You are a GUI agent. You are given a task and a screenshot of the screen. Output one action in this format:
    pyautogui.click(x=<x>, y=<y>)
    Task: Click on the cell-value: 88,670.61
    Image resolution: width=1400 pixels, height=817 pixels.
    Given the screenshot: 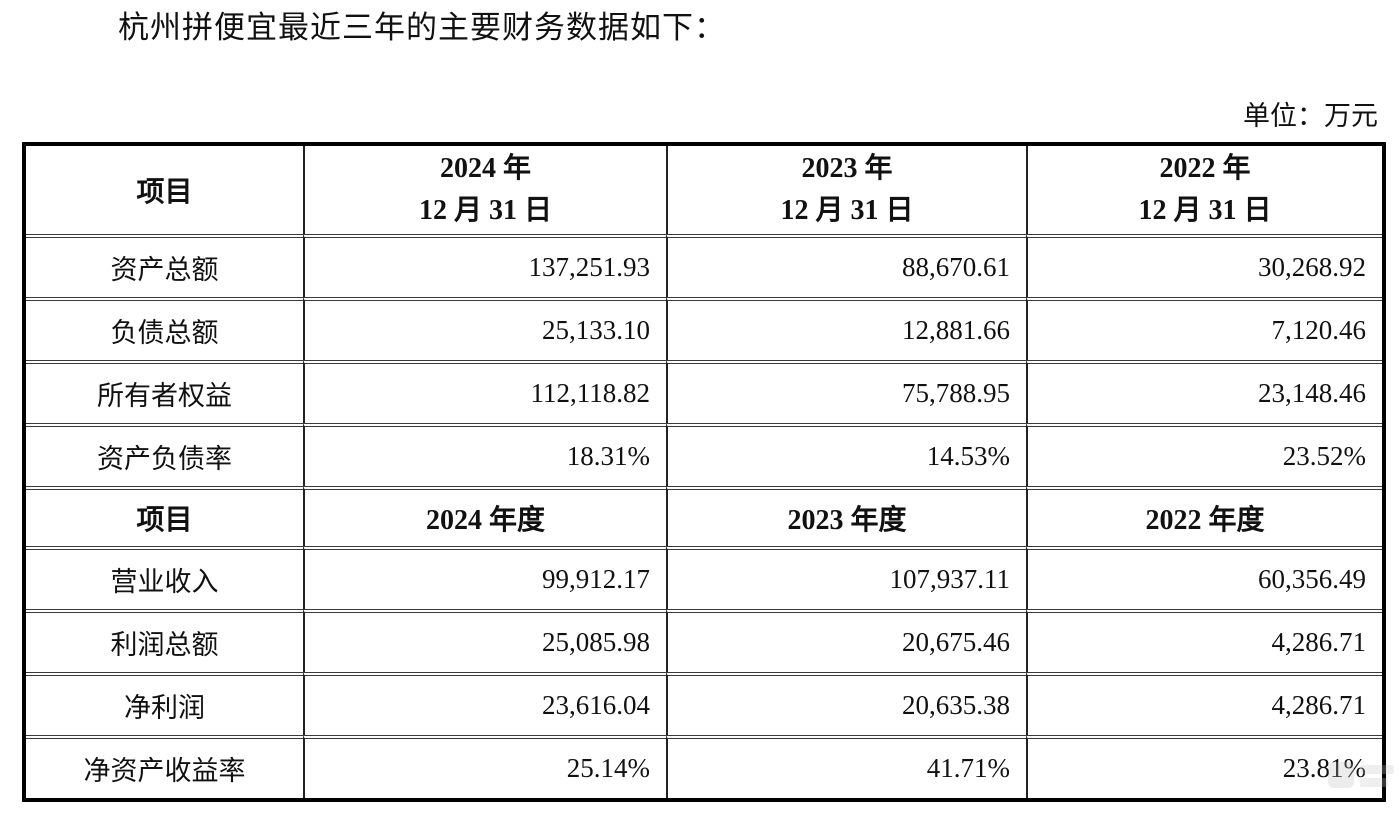 What is the action you would take?
    pyautogui.click(x=846, y=265)
    